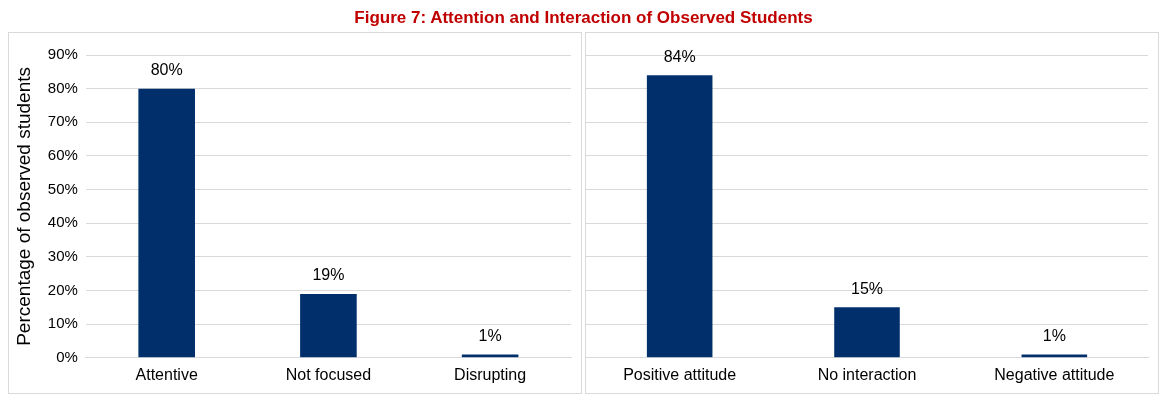  What do you see at coordinates (62, 121) in the screenshot?
I see `y-tick-label: 70%` at bounding box center [62, 121].